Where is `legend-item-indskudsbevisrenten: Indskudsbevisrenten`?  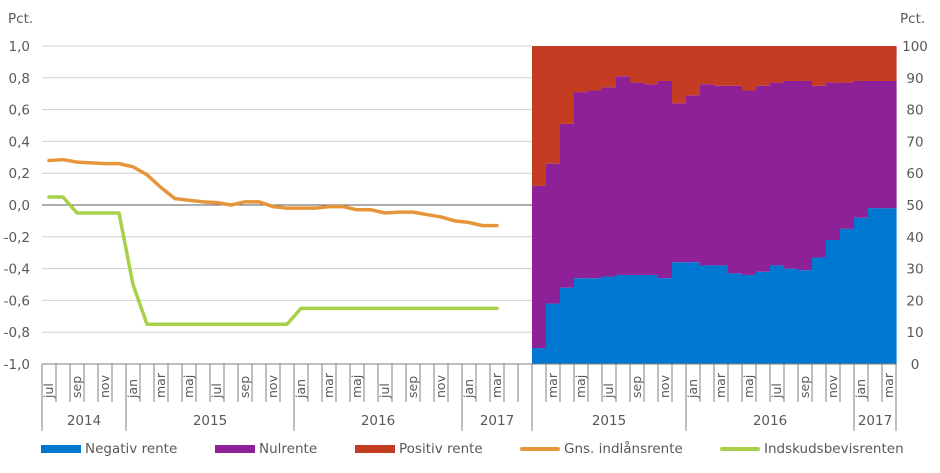 legend-item-indskudsbevisrenten: Indskudsbevisrenten is located at coordinates (812, 449).